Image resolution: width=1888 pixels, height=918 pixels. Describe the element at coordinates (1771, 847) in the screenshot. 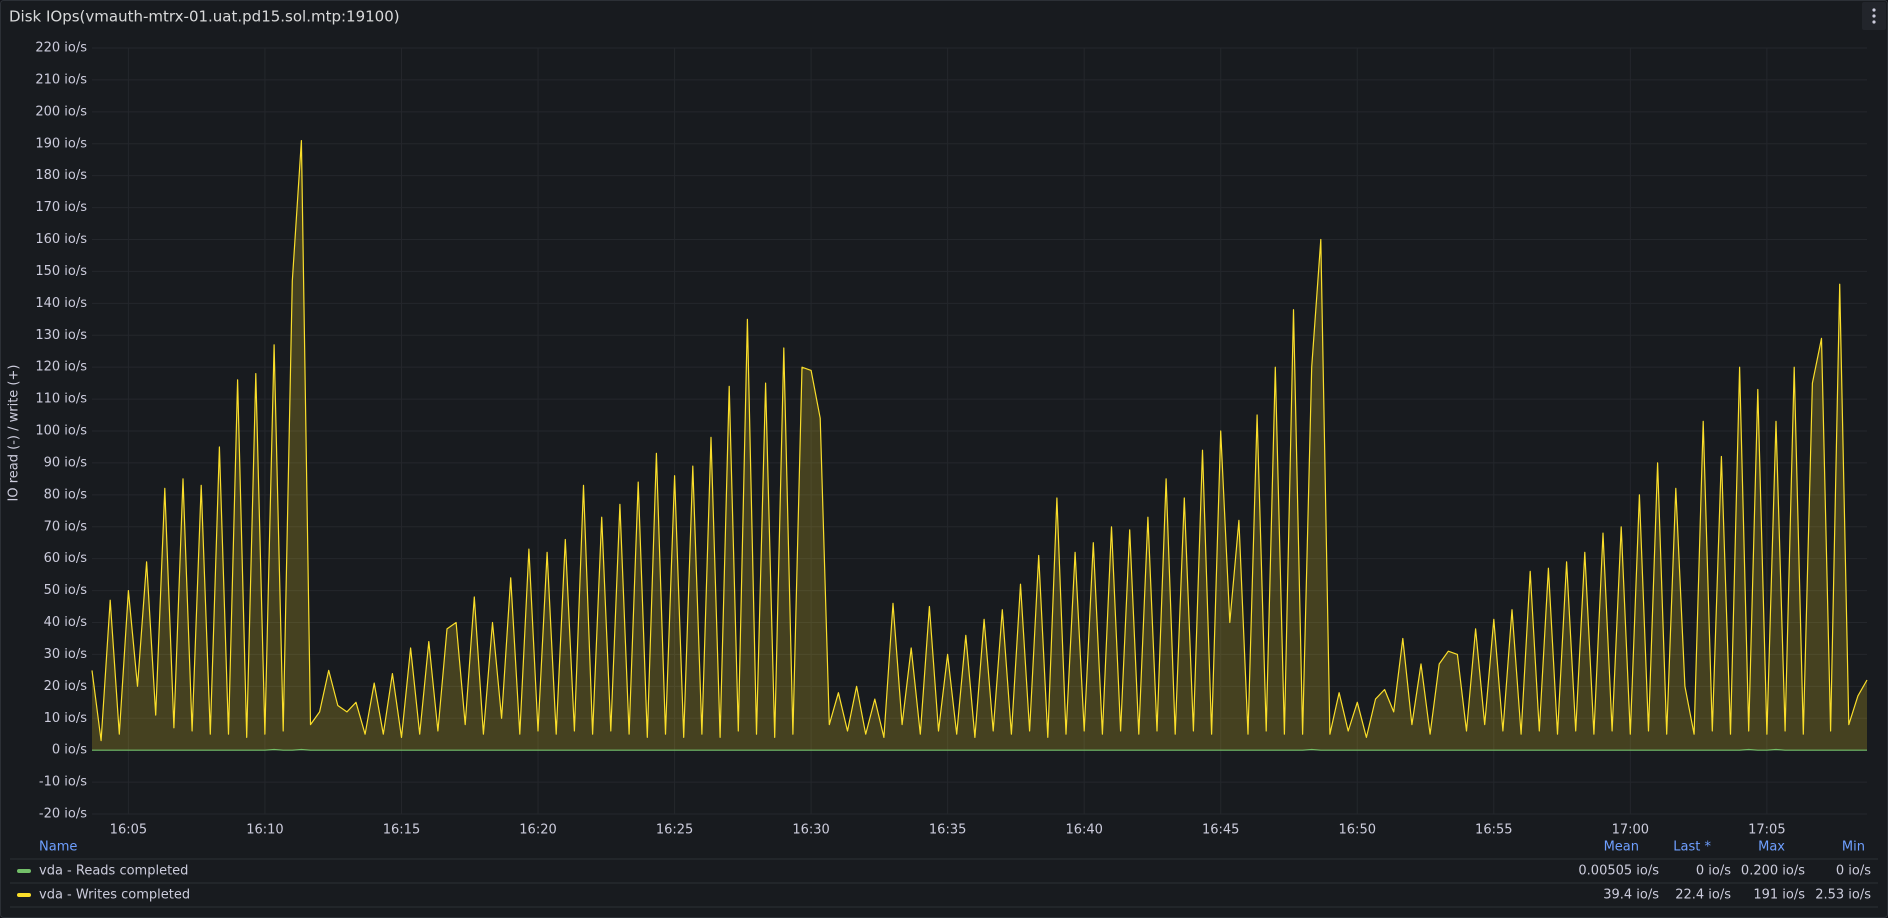

I see `legend-header: Max` at that location.